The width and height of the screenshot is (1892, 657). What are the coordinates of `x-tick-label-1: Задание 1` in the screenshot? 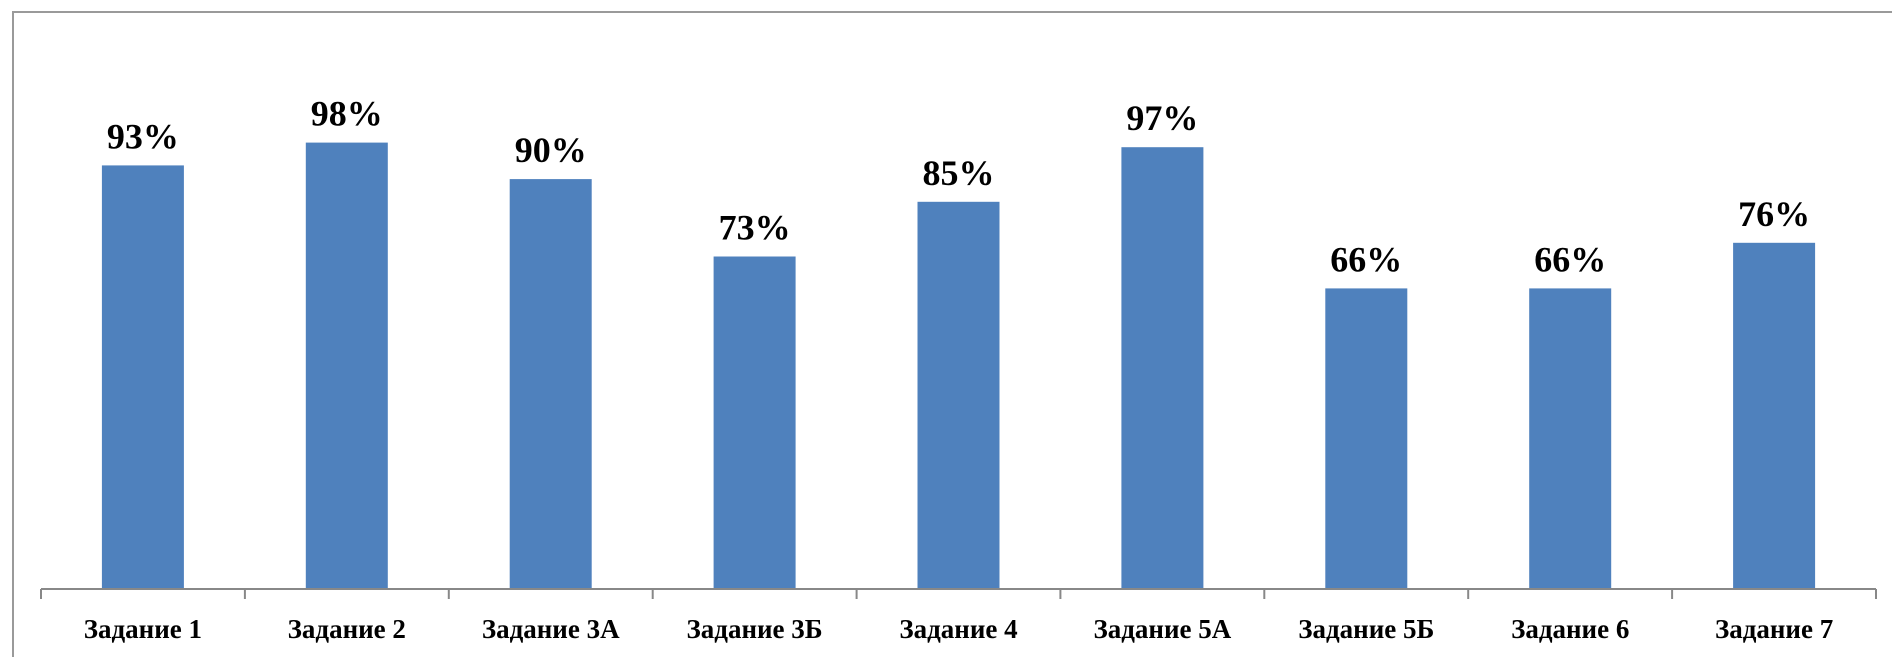 It's located at (143, 629).